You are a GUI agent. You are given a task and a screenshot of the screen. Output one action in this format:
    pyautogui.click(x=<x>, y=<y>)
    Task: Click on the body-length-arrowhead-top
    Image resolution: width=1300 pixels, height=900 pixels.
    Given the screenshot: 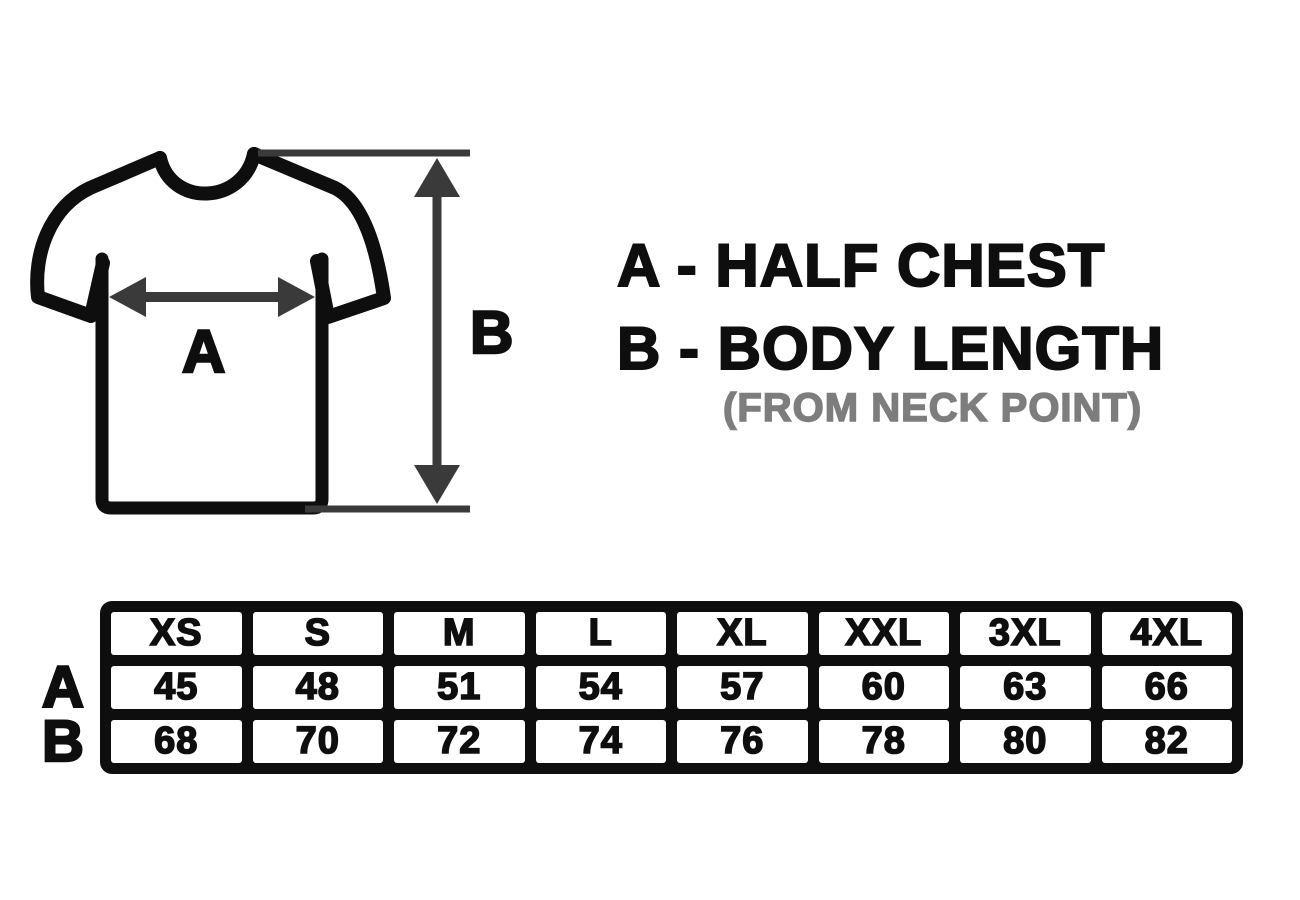 What is the action you would take?
    pyautogui.click(x=437, y=177)
    